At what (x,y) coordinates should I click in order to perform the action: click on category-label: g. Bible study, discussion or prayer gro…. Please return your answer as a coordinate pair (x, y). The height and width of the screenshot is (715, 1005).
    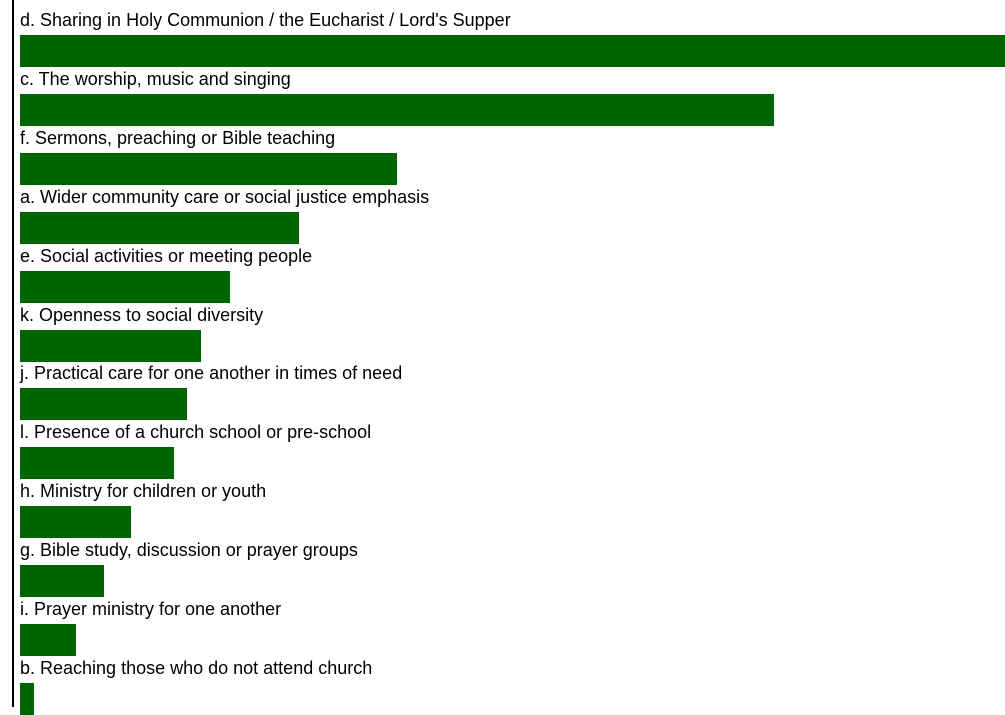
    Looking at the image, I should click on (189, 550).